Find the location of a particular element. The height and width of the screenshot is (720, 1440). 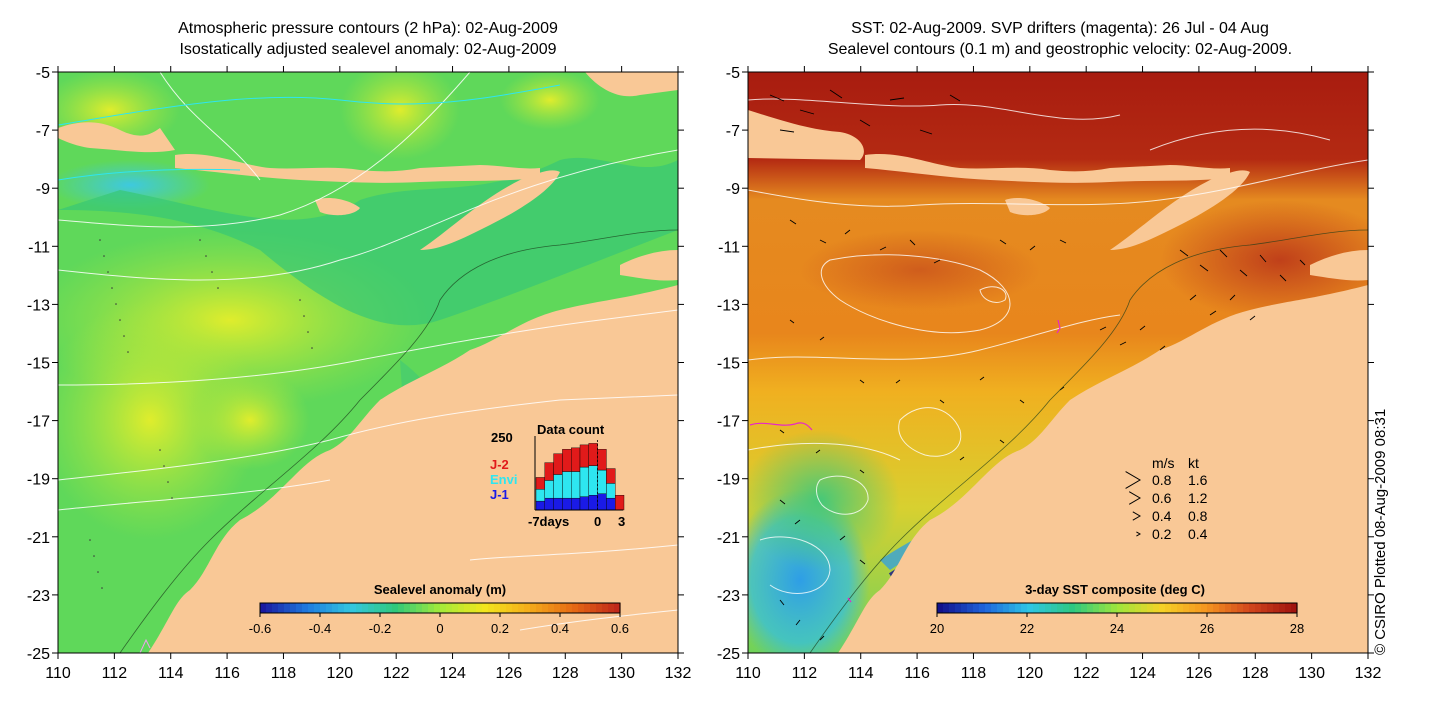

svp-drifter-tracks is located at coordinates (905, 461).